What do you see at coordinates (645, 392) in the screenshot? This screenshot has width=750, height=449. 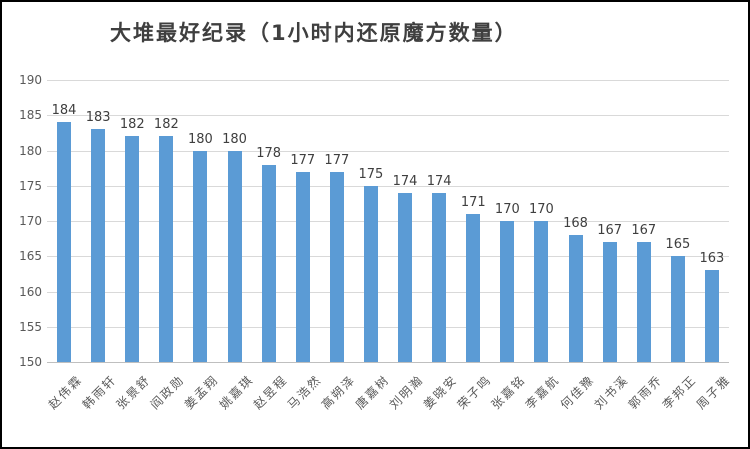 I see `x-axis-category-label: 郭雨乔` at bounding box center [645, 392].